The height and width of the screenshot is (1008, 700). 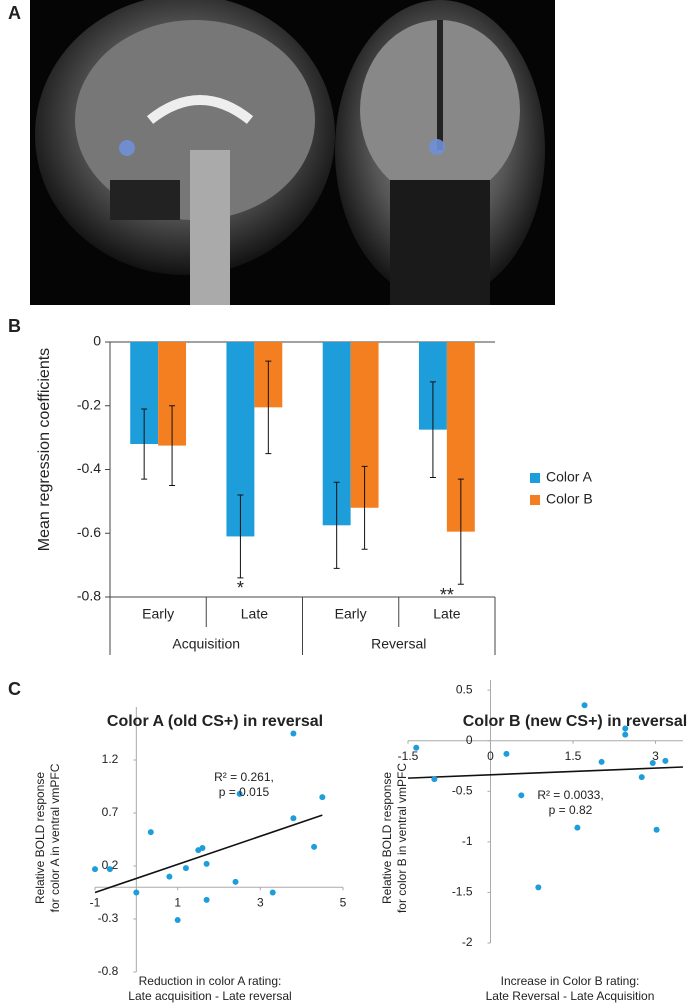 What do you see at coordinates (108, 918) in the screenshot?
I see `y-tick-label: -0.3` at bounding box center [108, 918].